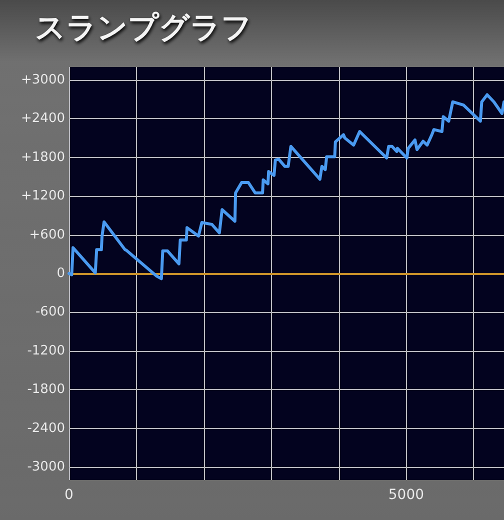  Describe the element at coordinates (406, 495) in the screenshot. I see `x-tick-label: 5000` at that location.